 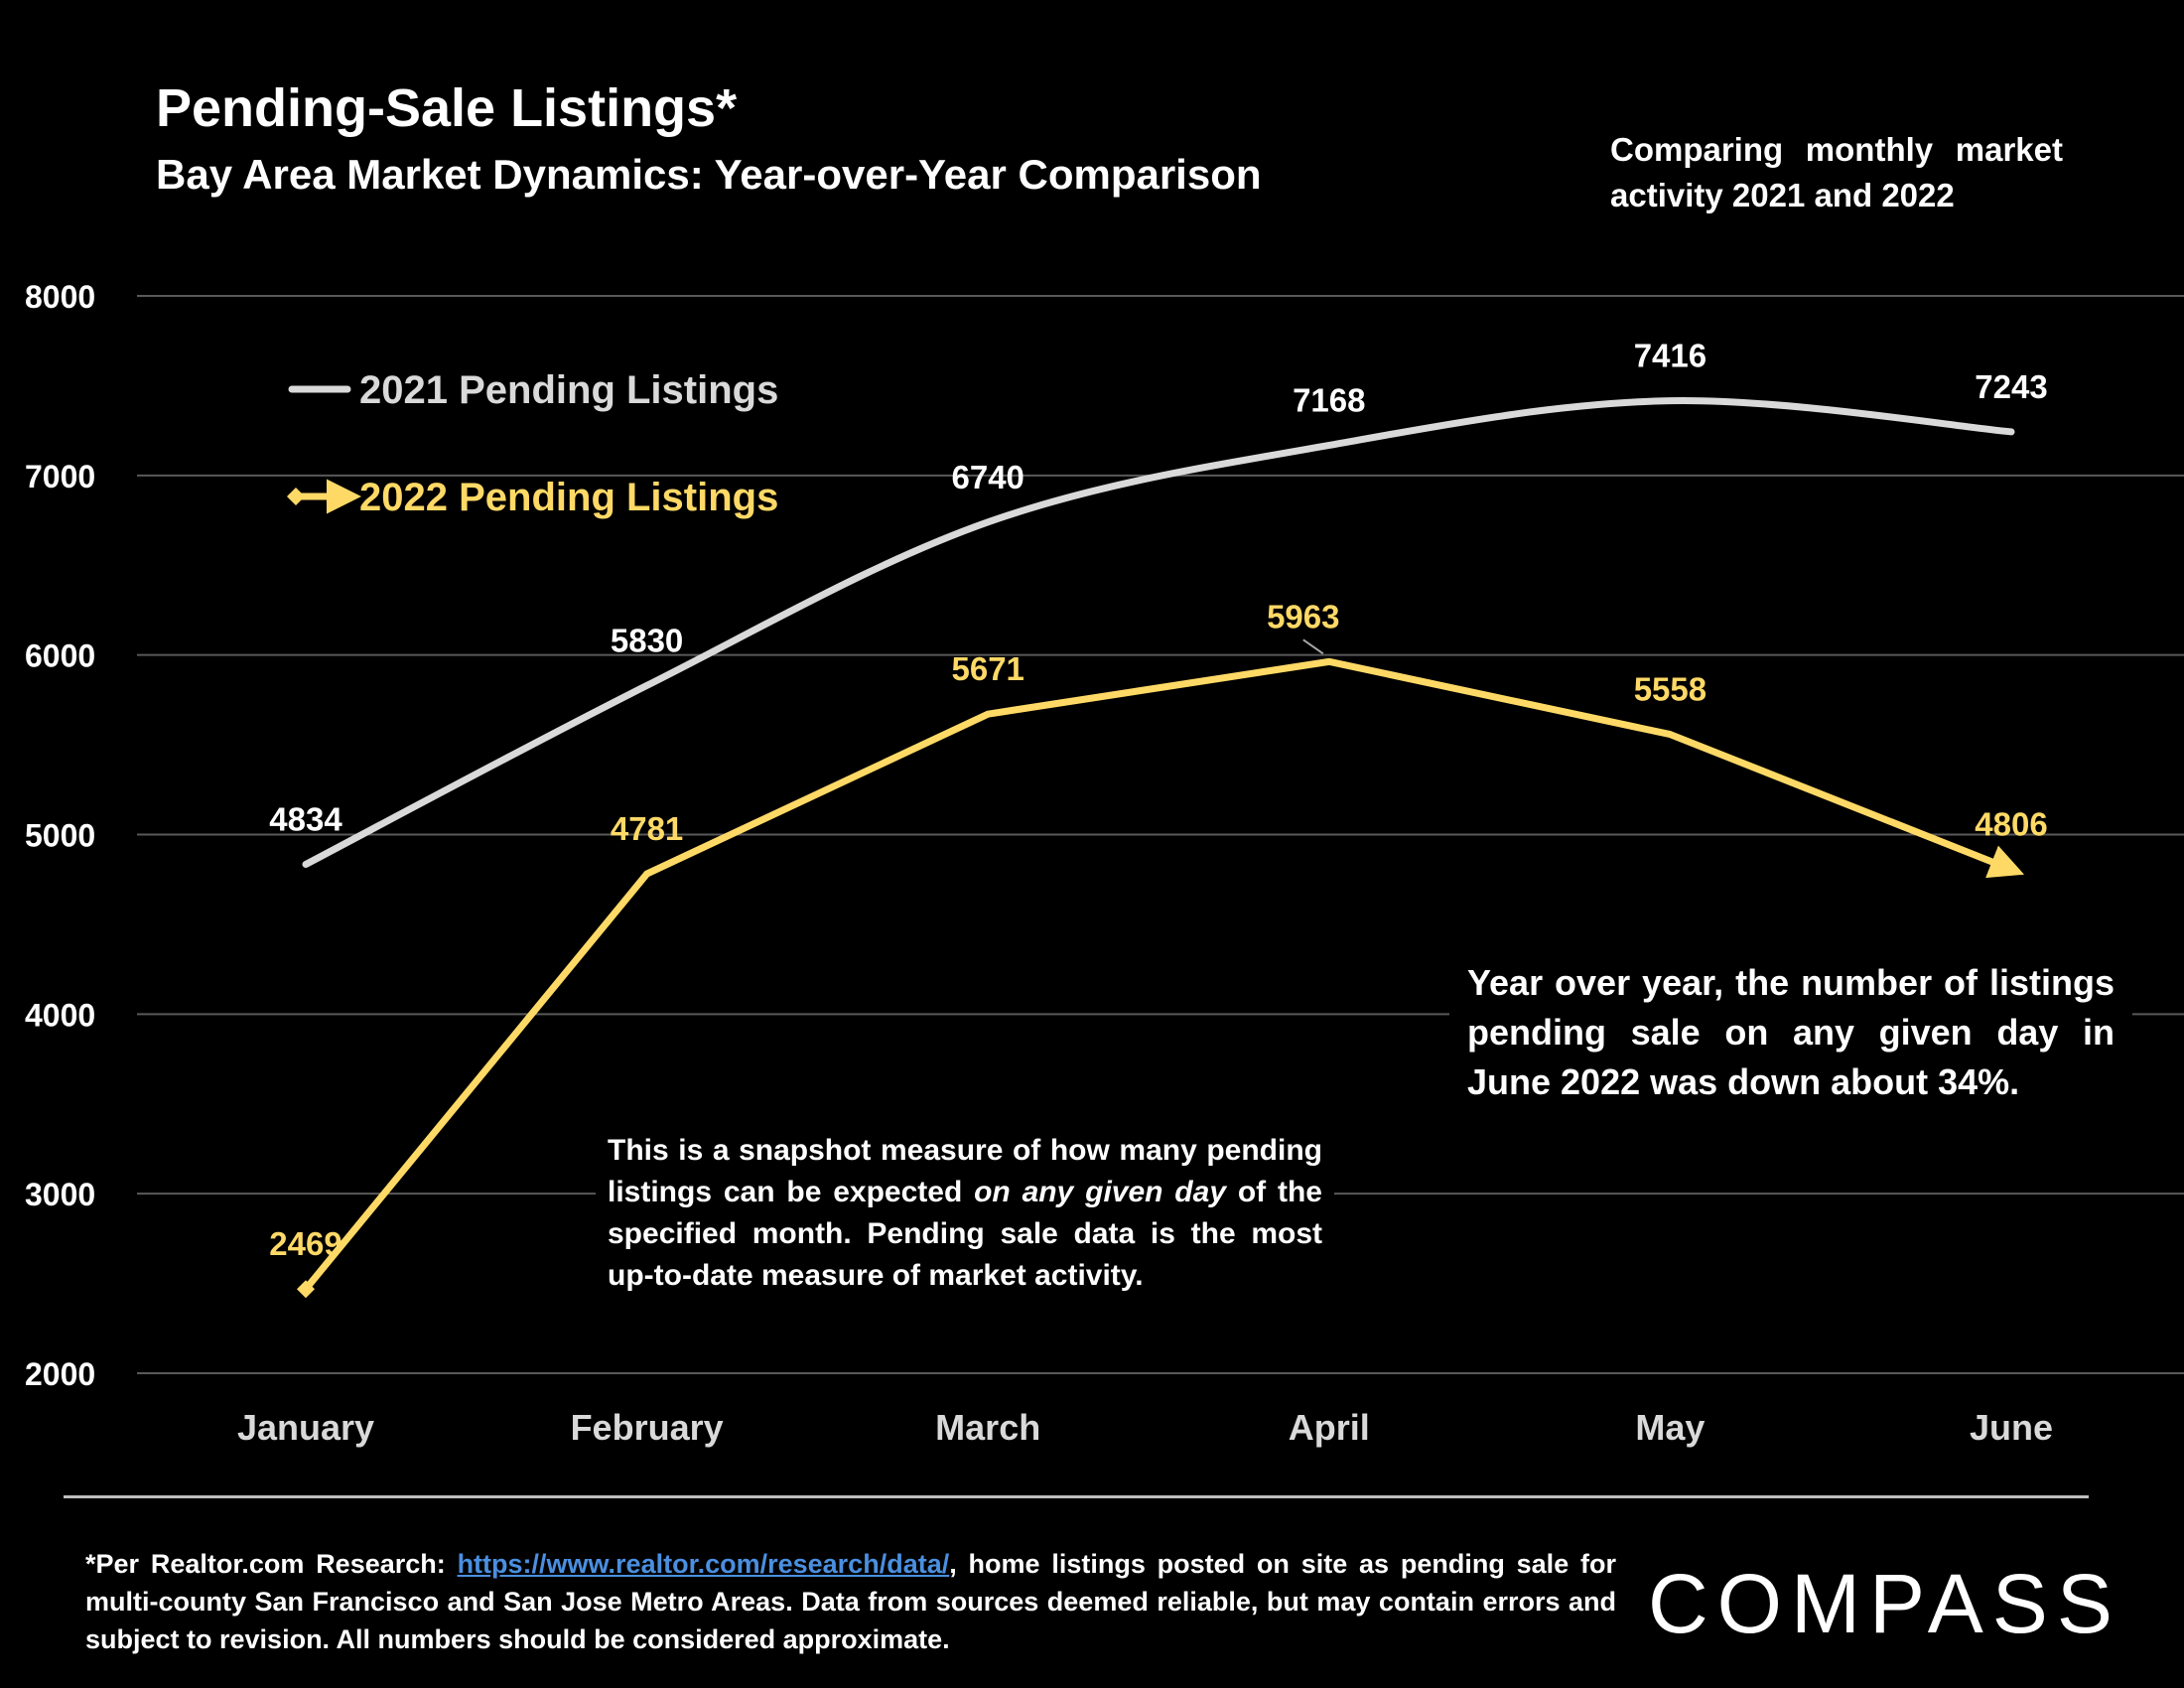 What do you see at coordinates (60, 656) in the screenshot?
I see `y-tick-label: 6000` at bounding box center [60, 656].